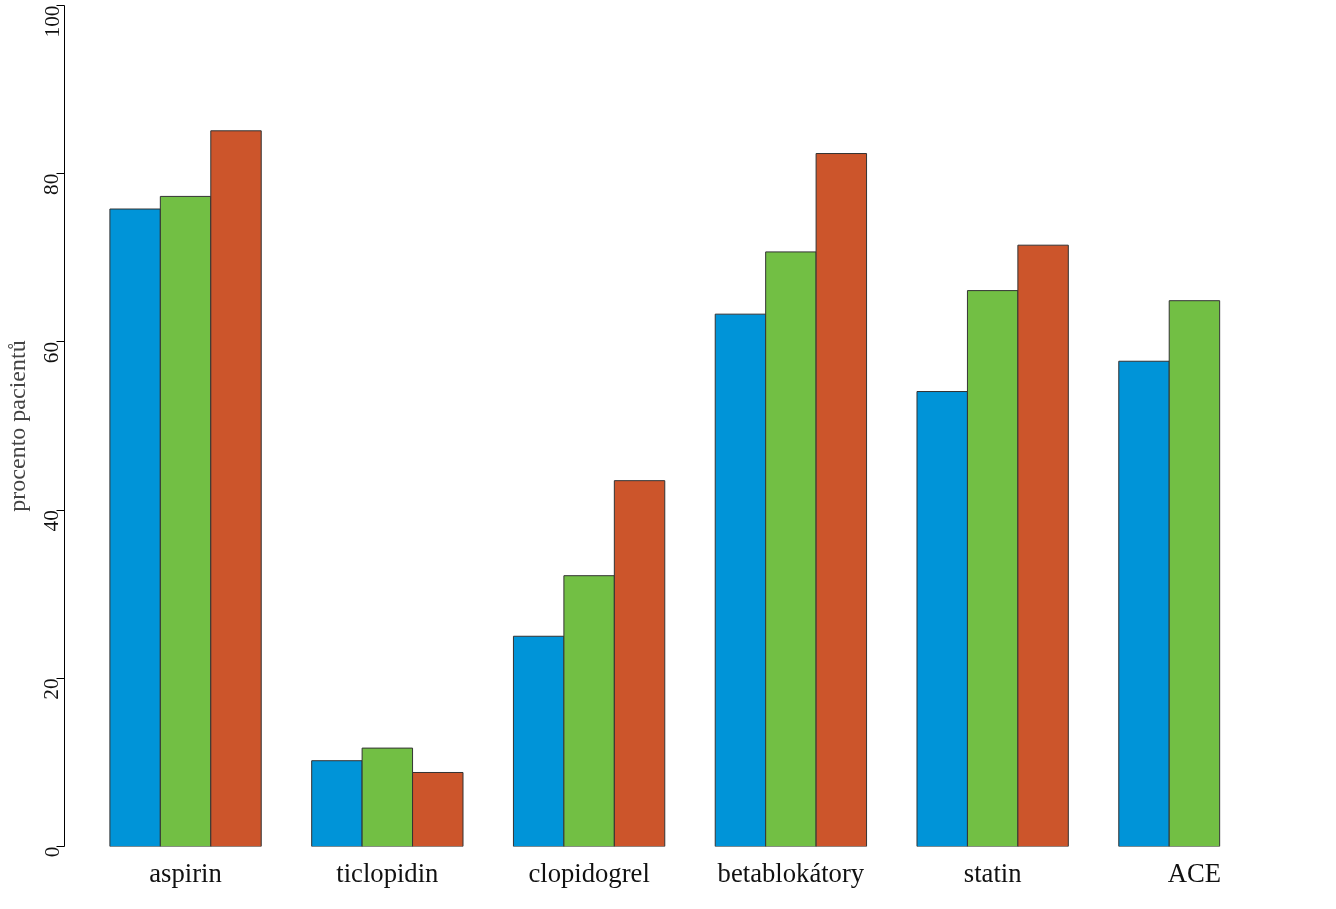  I want to click on x-tick-label: clopidogrel, so click(589, 872).